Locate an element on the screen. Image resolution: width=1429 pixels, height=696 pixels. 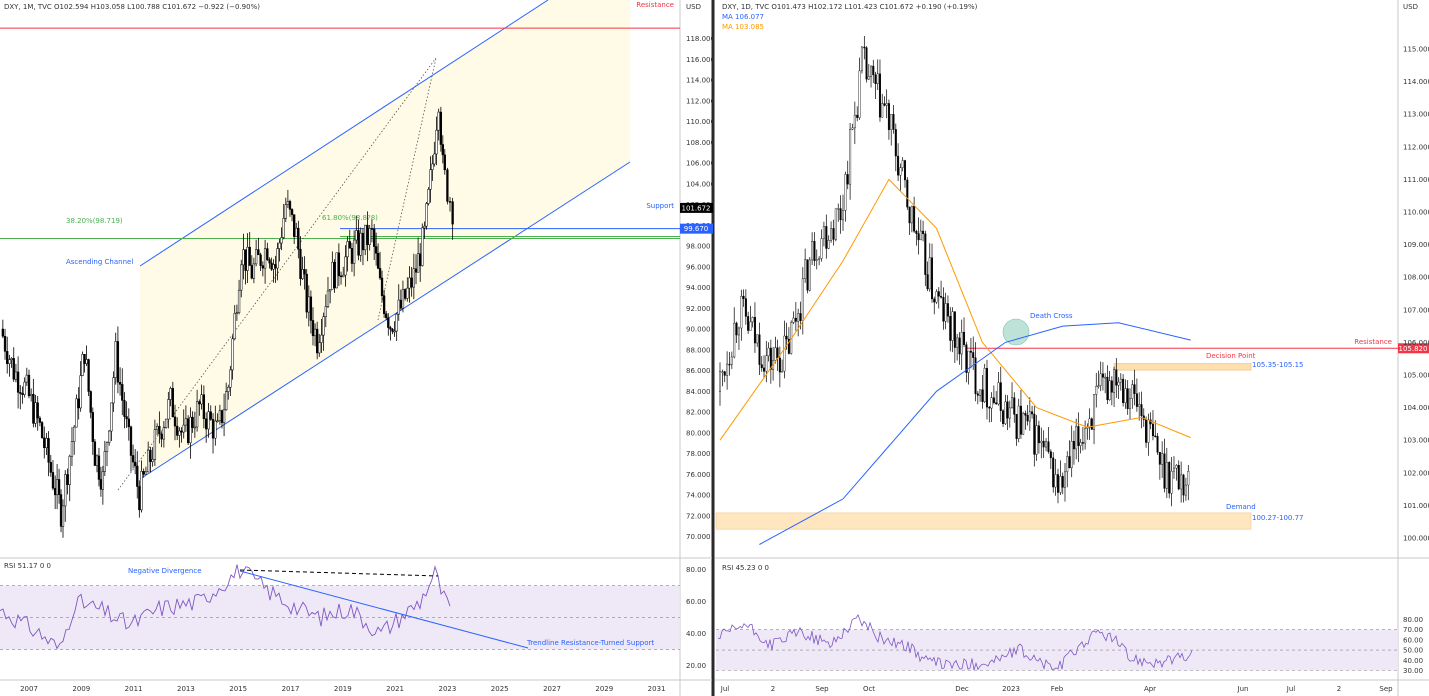
monthly-price-tick: 76.000 is located at coordinates (698, 475).